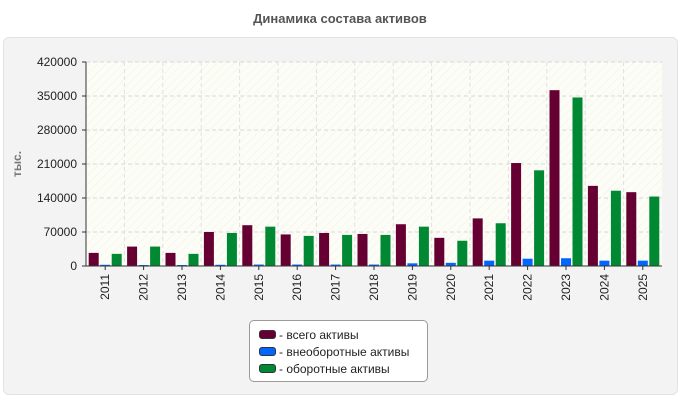 The height and width of the screenshot is (400, 680). Describe the element at coordinates (592, 225) in the screenshot. I see `bar-total-2024` at that location.